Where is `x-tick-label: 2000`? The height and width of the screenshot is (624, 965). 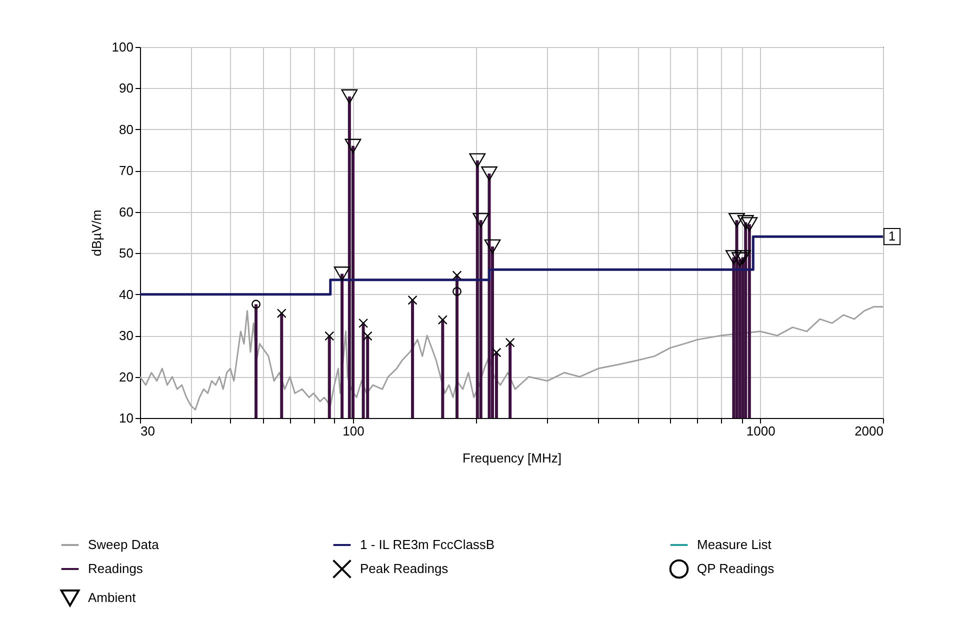 x-tick-label: 2000 is located at coordinates (869, 431).